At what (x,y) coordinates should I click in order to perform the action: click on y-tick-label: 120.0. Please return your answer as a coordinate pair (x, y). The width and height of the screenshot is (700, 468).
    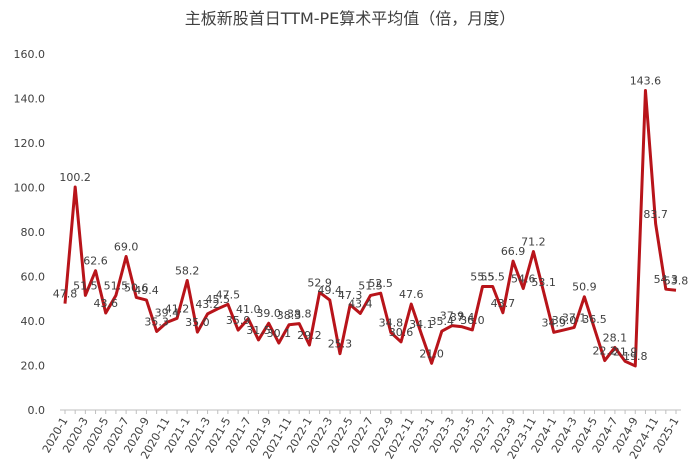
    Looking at the image, I should click on (30, 143).